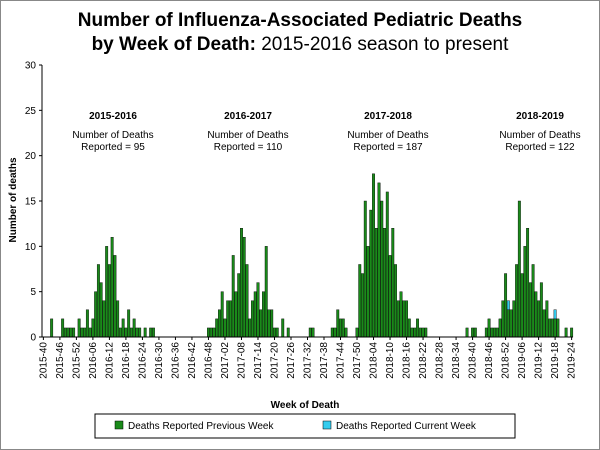 The image size is (600, 450). Describe the element at coordinates (60, 360) in the screenshot. I see `x-tick-label: 2015-46` at that location.